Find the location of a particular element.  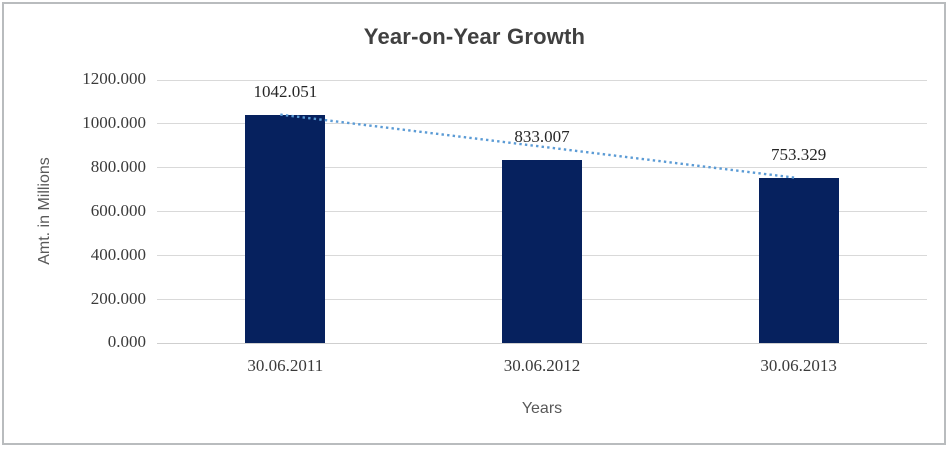

y-tick-label: 800.000 is located at coordinates (118, 167).